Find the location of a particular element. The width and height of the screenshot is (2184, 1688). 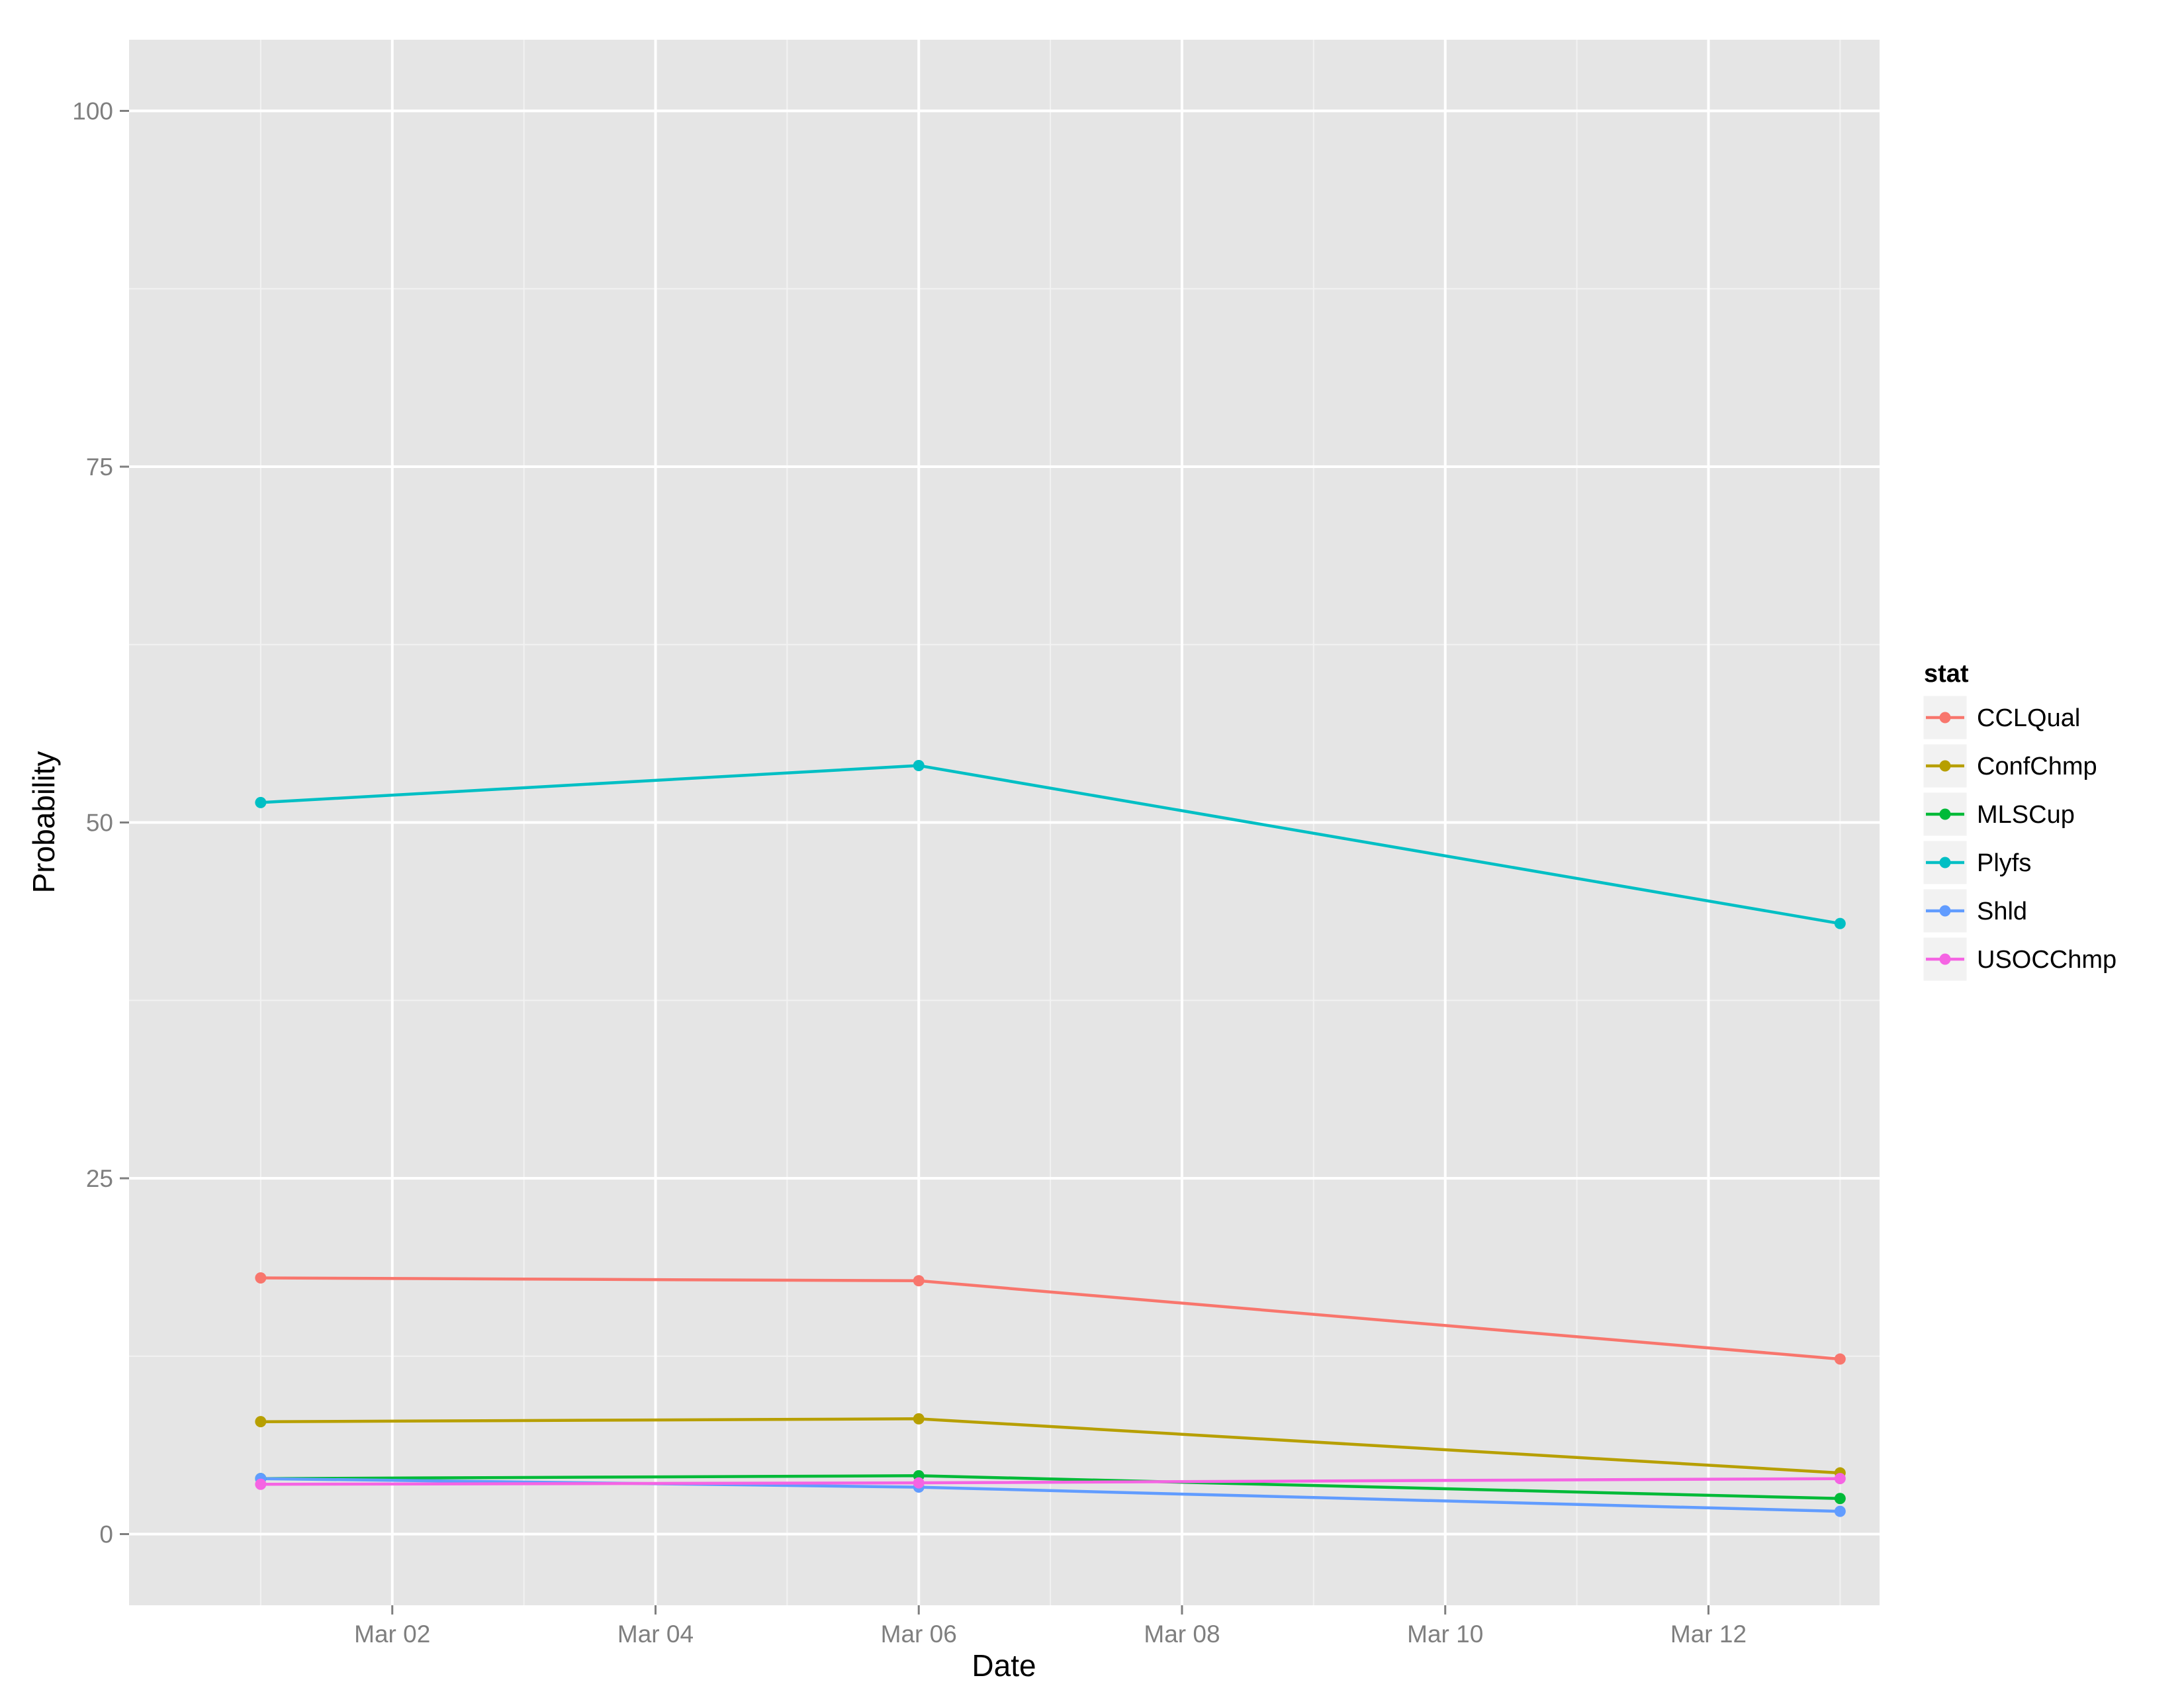

y-tick-label: 100 is located at coordinates (92, 111).